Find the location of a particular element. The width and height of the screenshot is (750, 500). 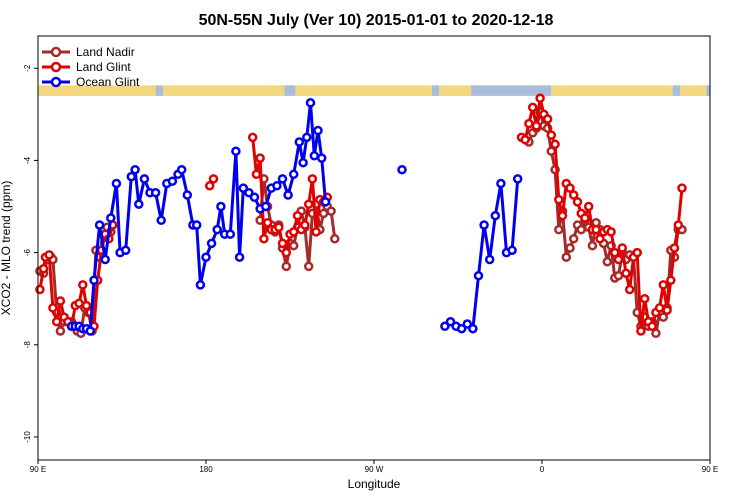

land-ocean-band is located at coordinates (374, 90).